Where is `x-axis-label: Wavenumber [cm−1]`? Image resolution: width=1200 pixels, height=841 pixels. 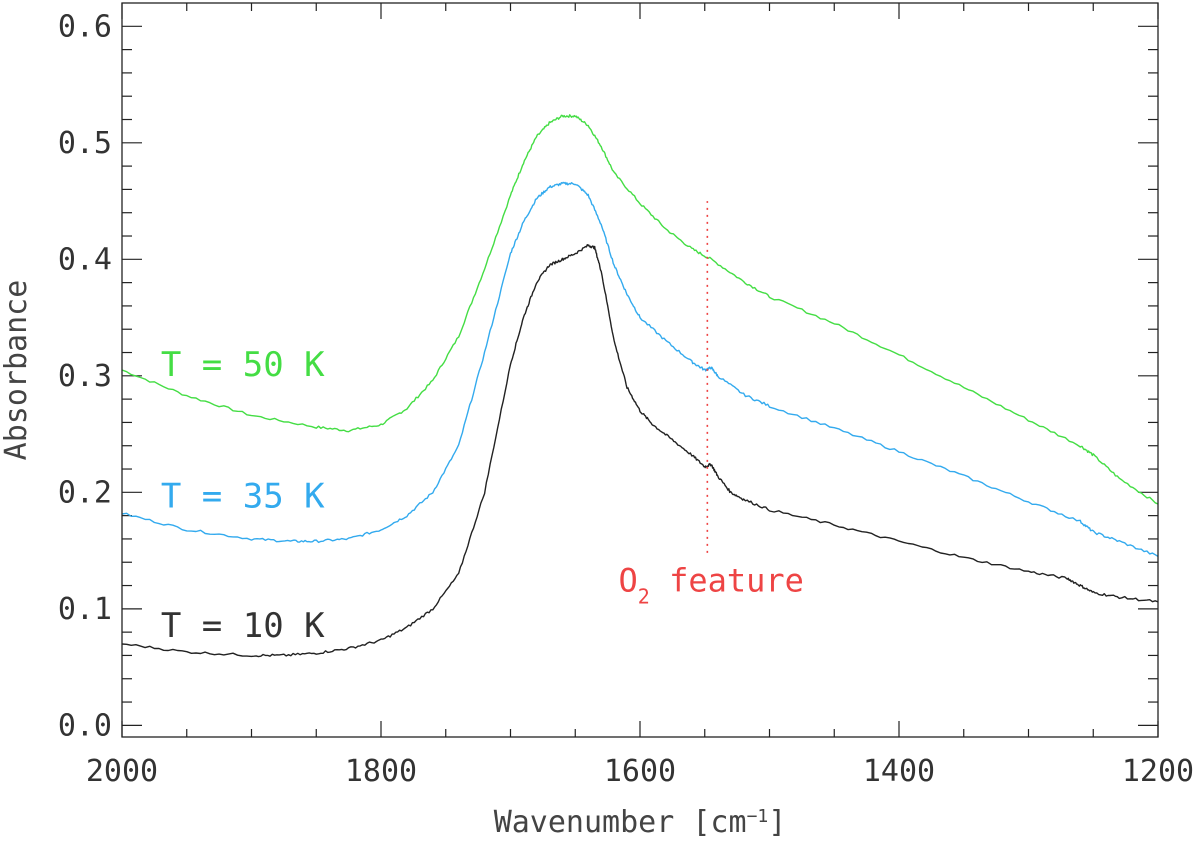
x-axis-label: Wavenumber [cm−1] is located at coordinates (640, 822).